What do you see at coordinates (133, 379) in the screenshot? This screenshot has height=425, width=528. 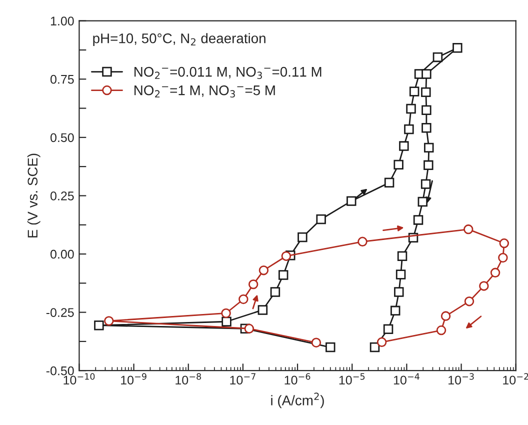 I see `x-tick-label: 10$^{−9}$` at bounding box center [133, 379].